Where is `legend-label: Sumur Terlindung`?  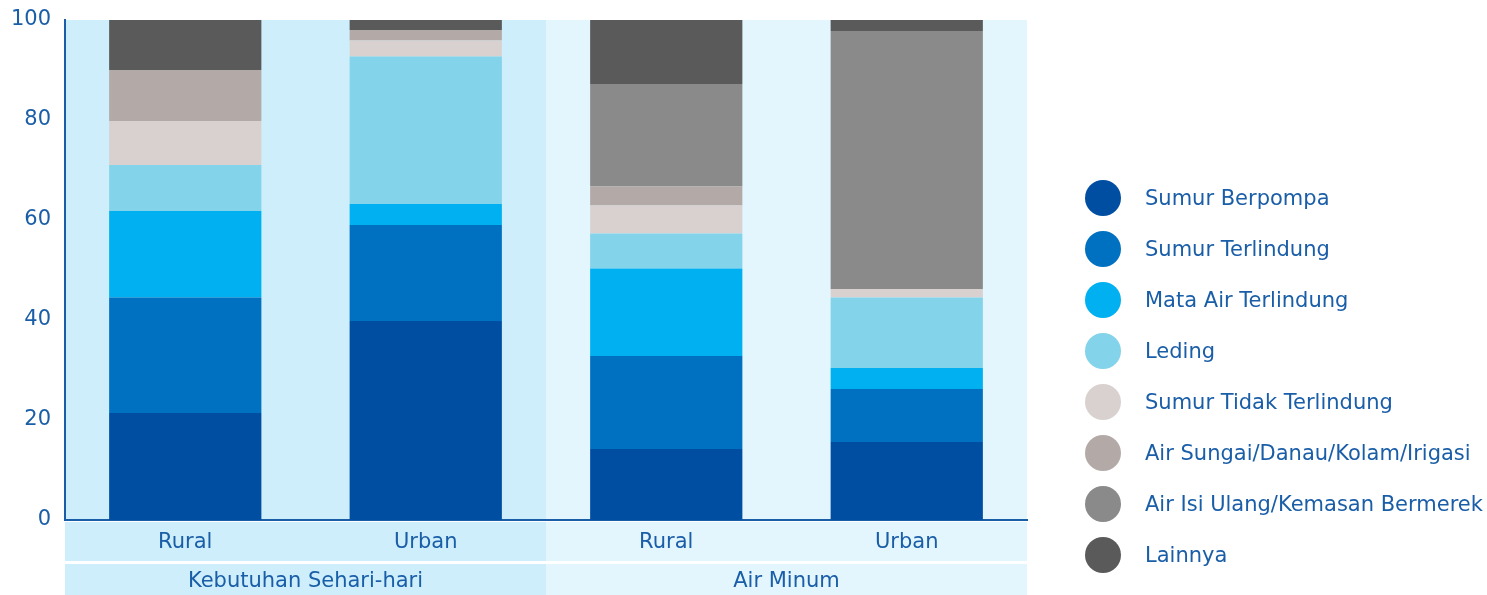 legend-label: Sumur Terlindung is located at coordinates (1237, 248).